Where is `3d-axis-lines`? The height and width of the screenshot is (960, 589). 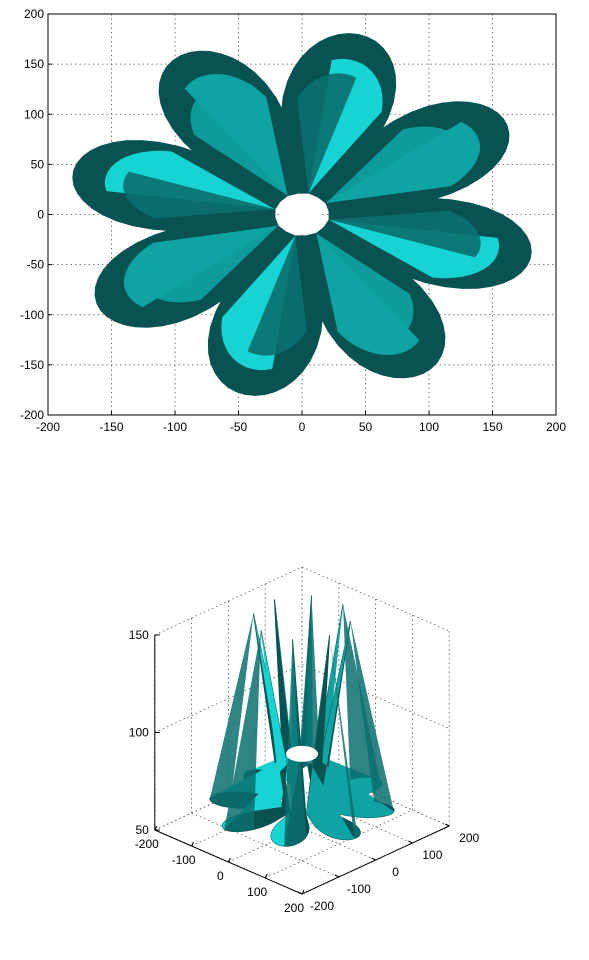
3d-axis-lines is located at coordinates (302, 764).